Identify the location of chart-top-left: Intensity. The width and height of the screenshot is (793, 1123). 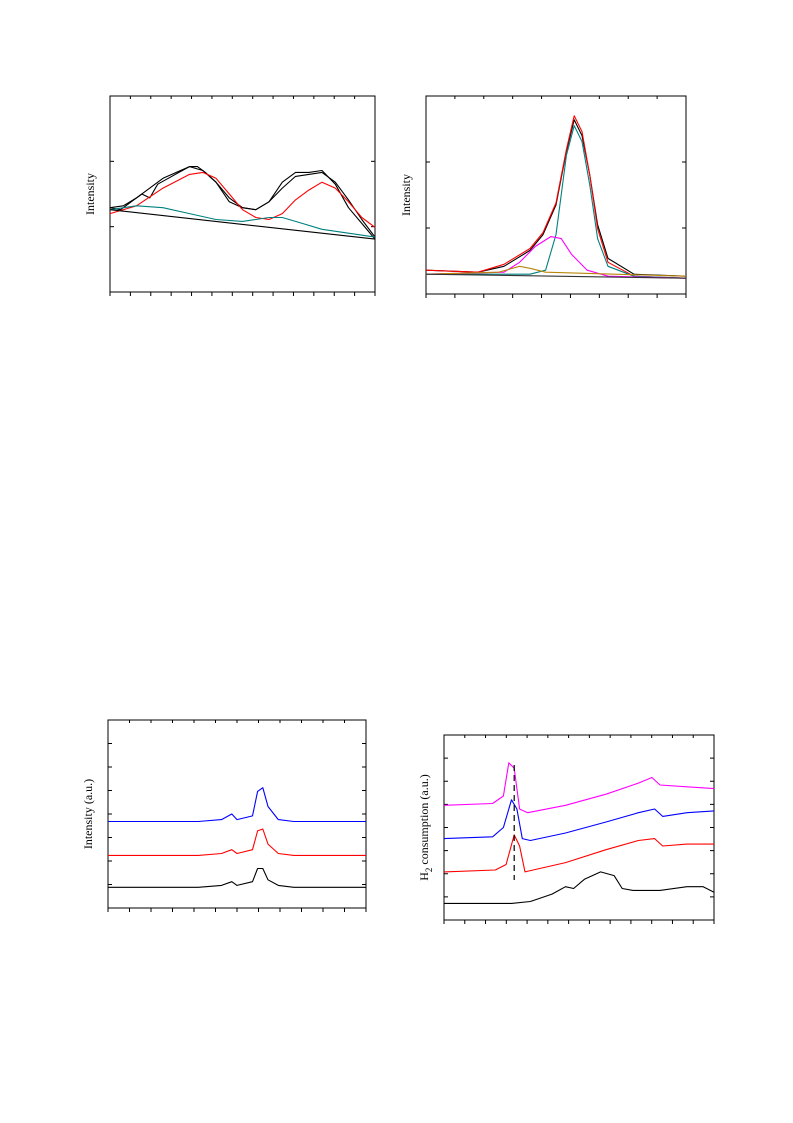
(229, 195).